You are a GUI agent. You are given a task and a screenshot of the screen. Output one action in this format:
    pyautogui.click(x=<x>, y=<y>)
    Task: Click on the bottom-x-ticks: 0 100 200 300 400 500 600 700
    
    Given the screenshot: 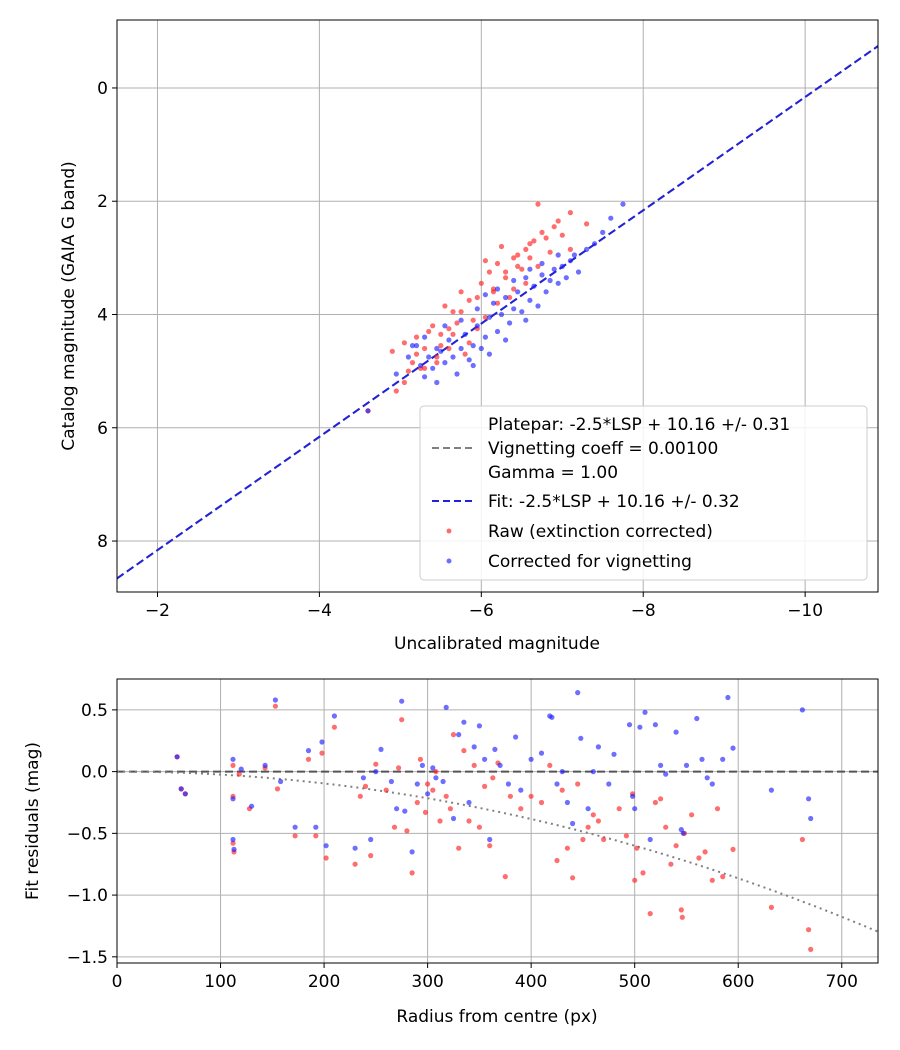 What is the action you would take?
    pyautogui.click(x=485, y=977)
    